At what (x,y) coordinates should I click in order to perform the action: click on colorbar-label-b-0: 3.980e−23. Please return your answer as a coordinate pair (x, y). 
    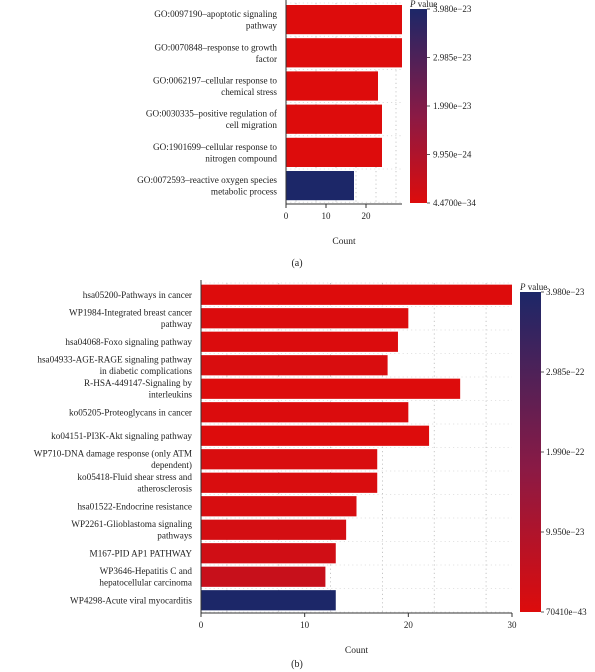
    Looking at the image, I should click on (565, 292).